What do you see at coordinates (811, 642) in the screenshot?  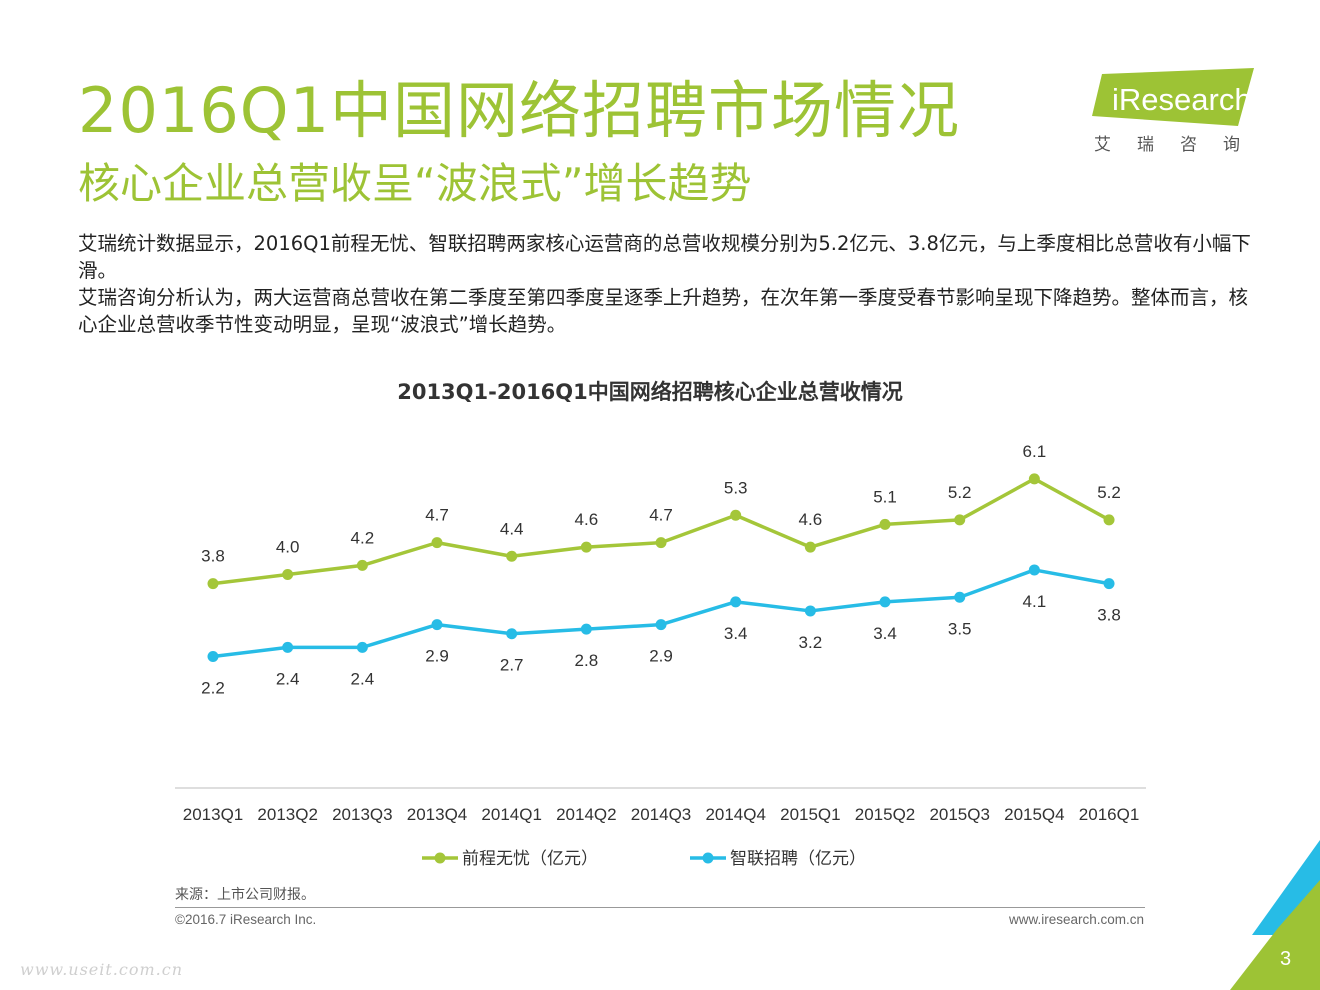 I see `data-label-2: 3.2` at bounding box center [811, 642].